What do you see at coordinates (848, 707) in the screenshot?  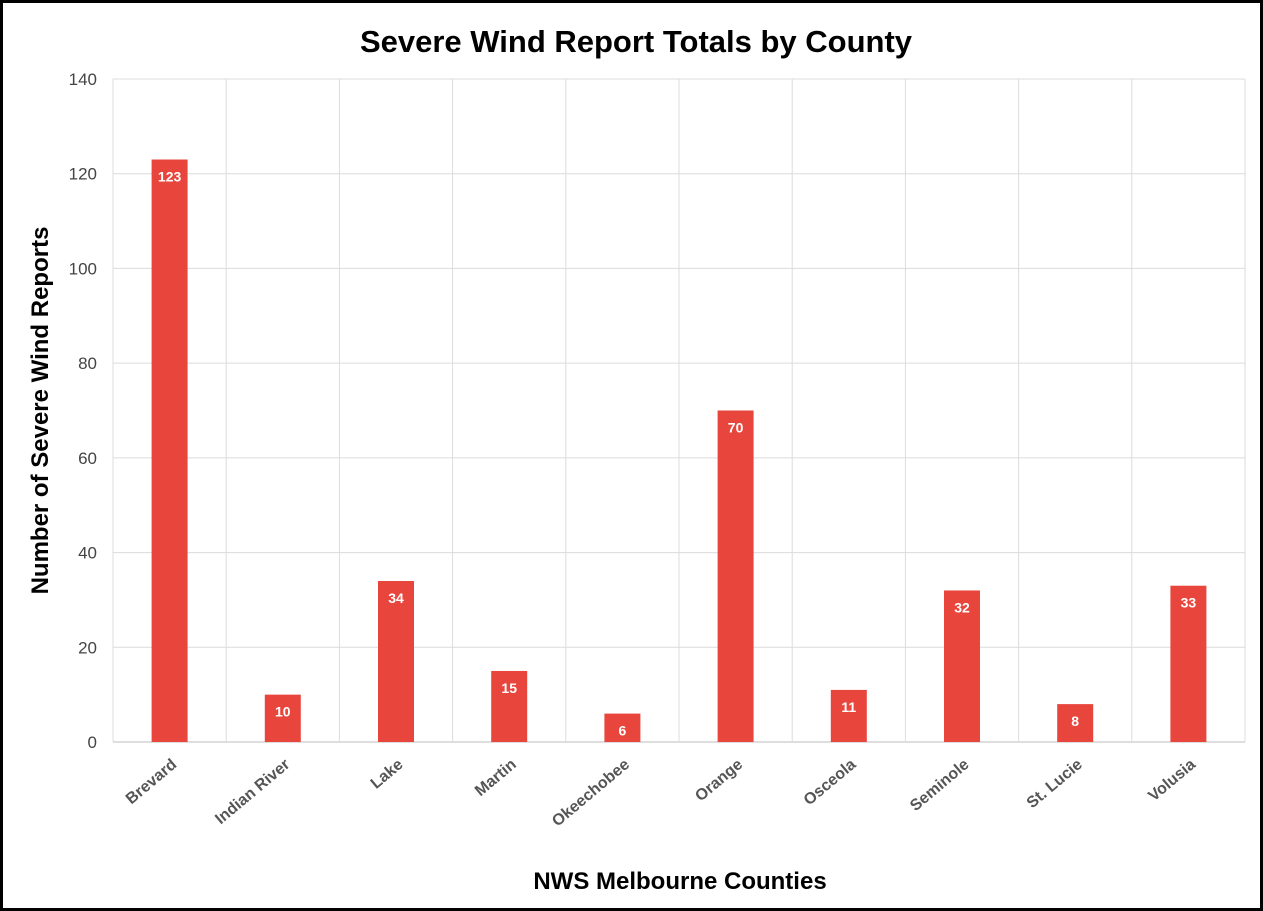 I see `data-label: 11` at bounding box center [848, 707].